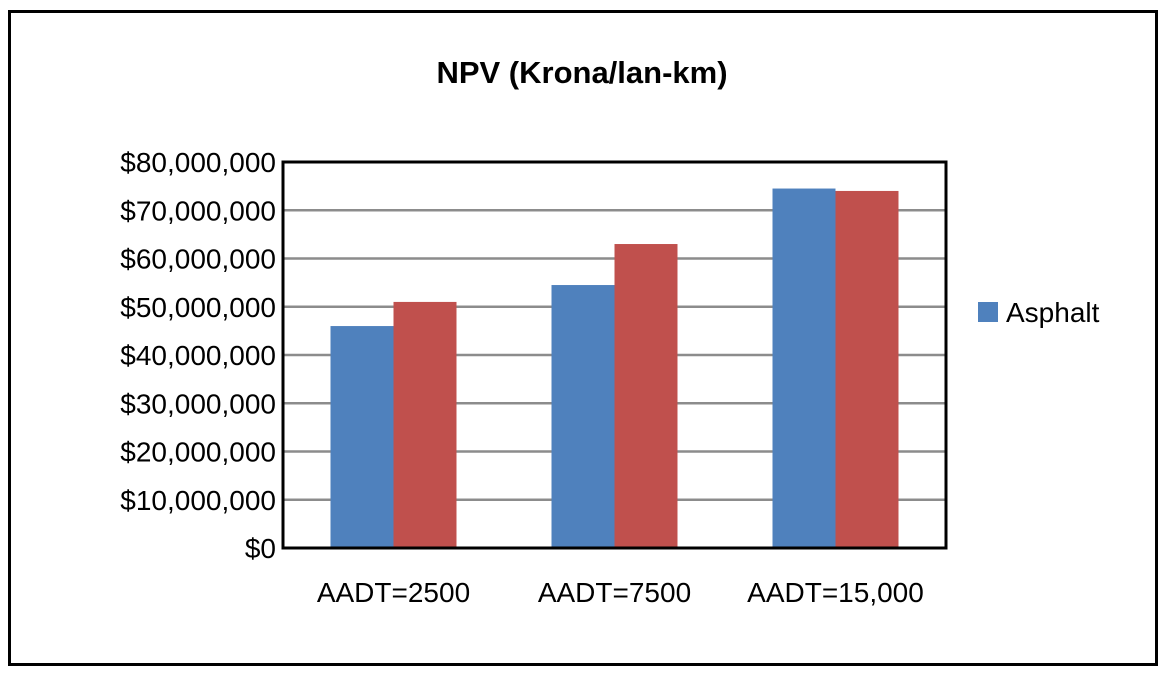 This screenshot has height=679, width=1170. I want to click on y-tick-label: $80,000,000, so click(198, 162).